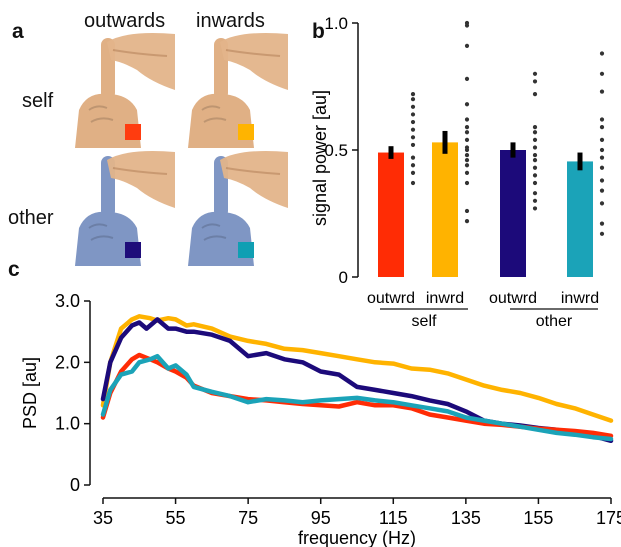  I want to click on hand-image-other-inwards, so click(234, 207).